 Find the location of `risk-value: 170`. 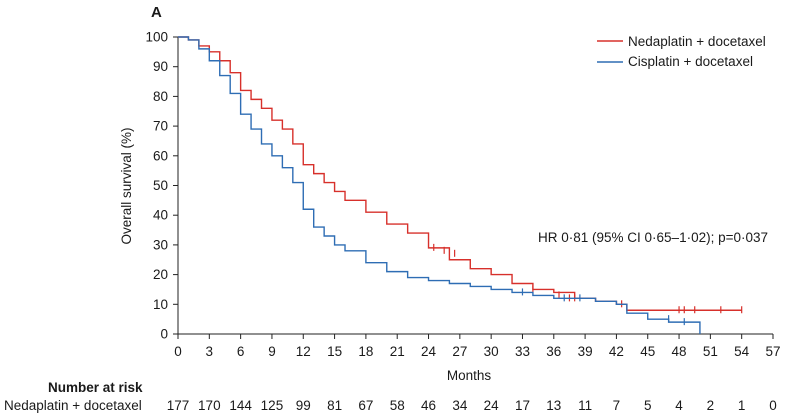

risk-value: 170 is located at coordinates (209, 405).